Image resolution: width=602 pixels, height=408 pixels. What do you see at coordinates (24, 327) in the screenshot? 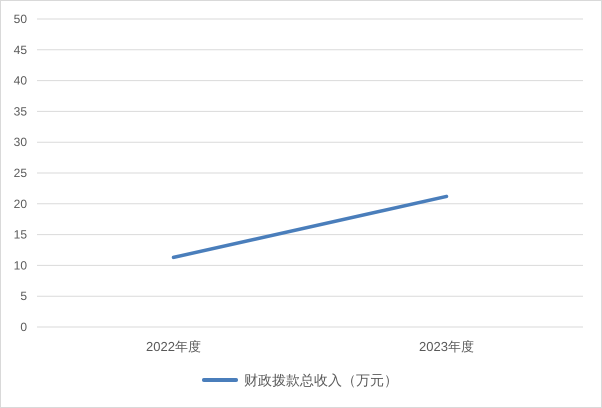
I see `y-tick-label: 0` at bounding box center [24, 327].